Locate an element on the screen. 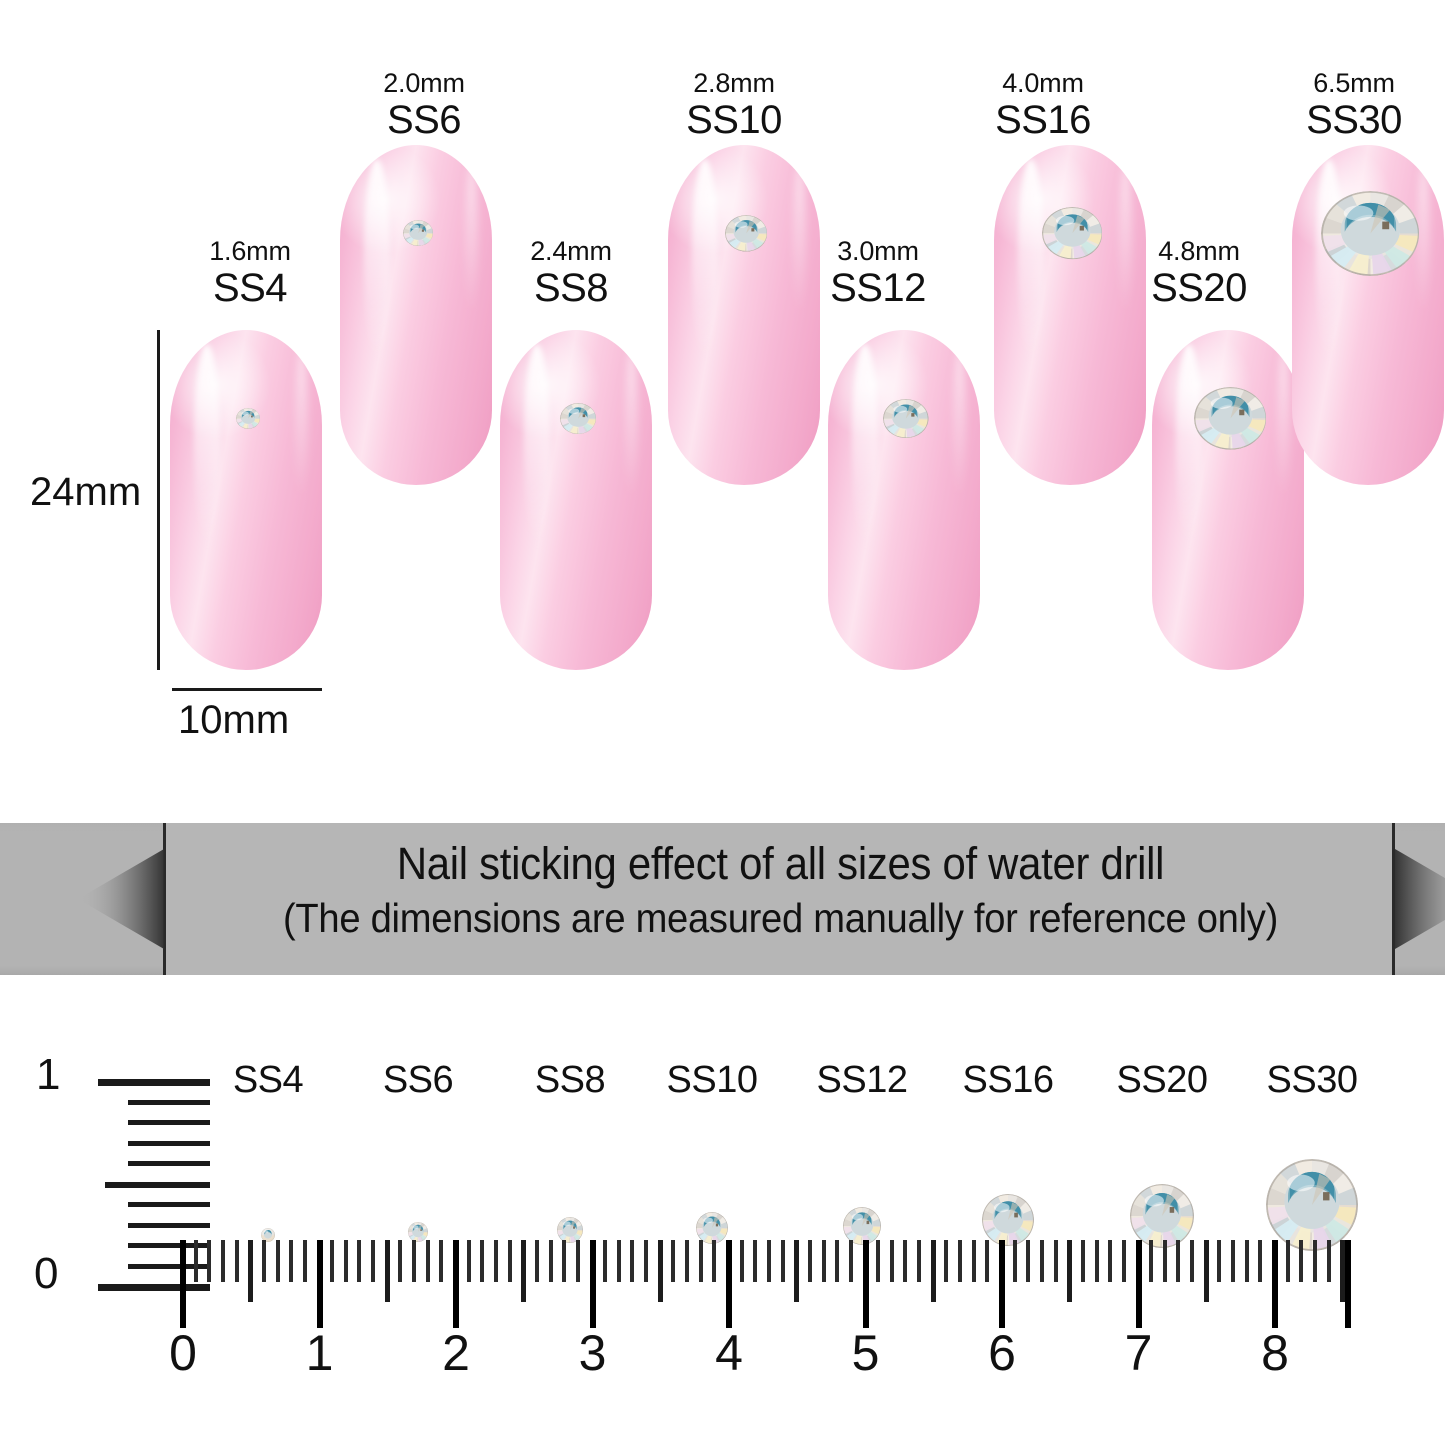 The width and height of the screenshot is (1445, 1445). rhinestone-on-nail-ss4 is located at coordinates (248, 418).